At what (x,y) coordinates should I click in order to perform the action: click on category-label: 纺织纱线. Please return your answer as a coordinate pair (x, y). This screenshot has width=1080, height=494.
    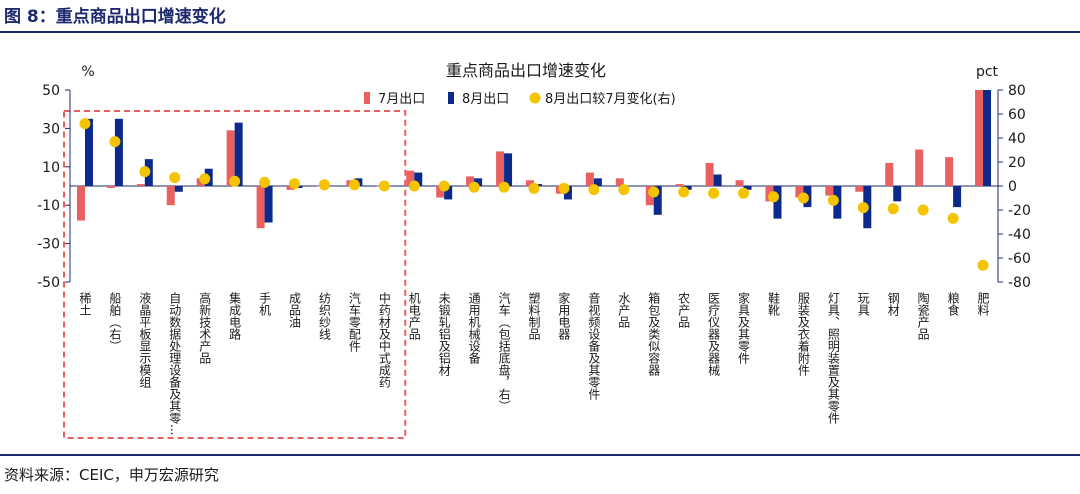
    Looking at the image, I should click on (324, 316).